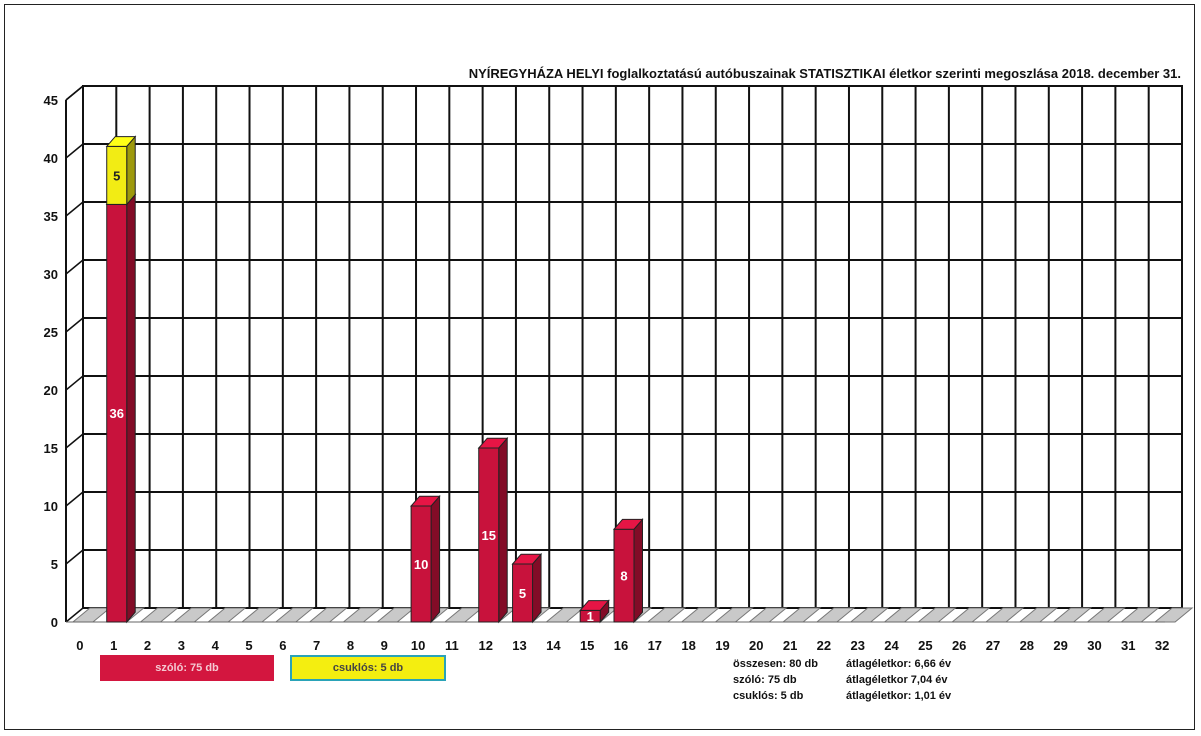 This screenshot has height=736, width=1201. I want to click on x-tick-12: 12, so click(485, 645).